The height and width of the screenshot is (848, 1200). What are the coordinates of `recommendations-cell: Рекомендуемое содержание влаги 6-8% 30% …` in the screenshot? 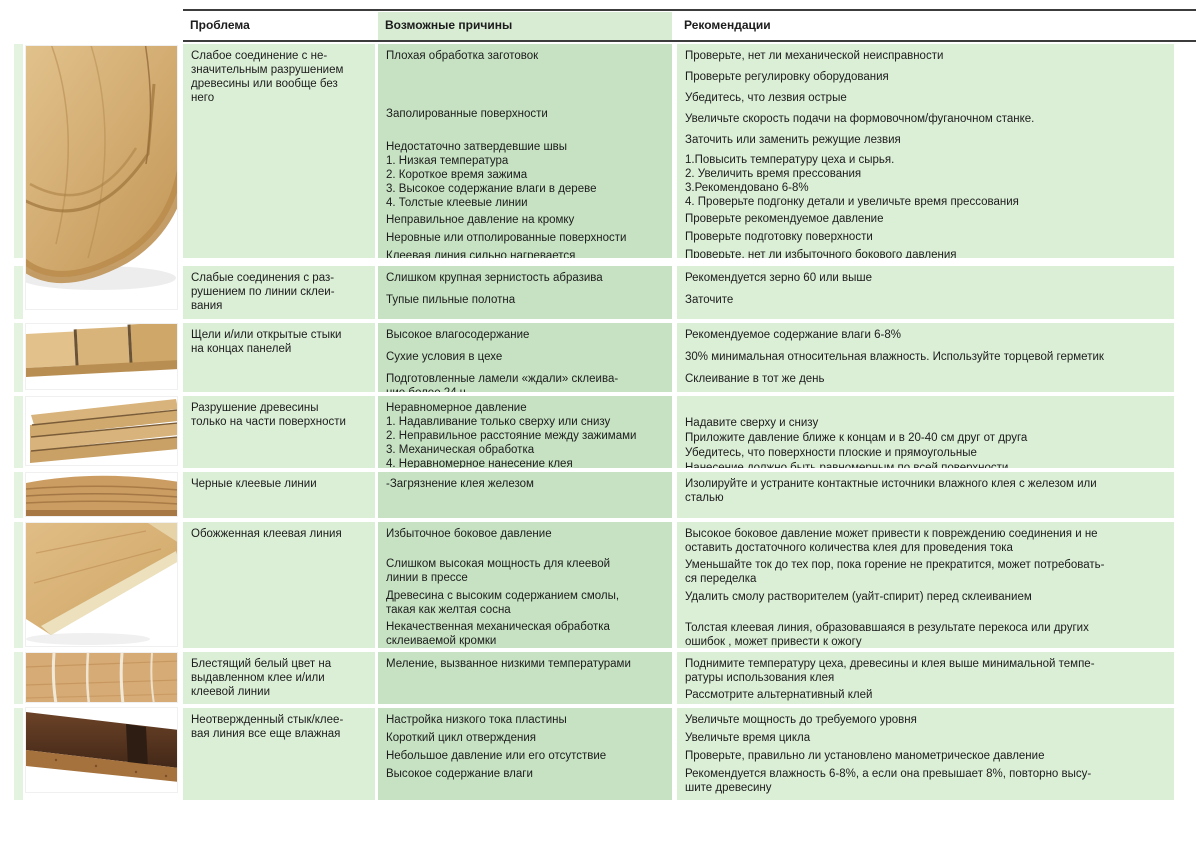 It's located at (925, 357).